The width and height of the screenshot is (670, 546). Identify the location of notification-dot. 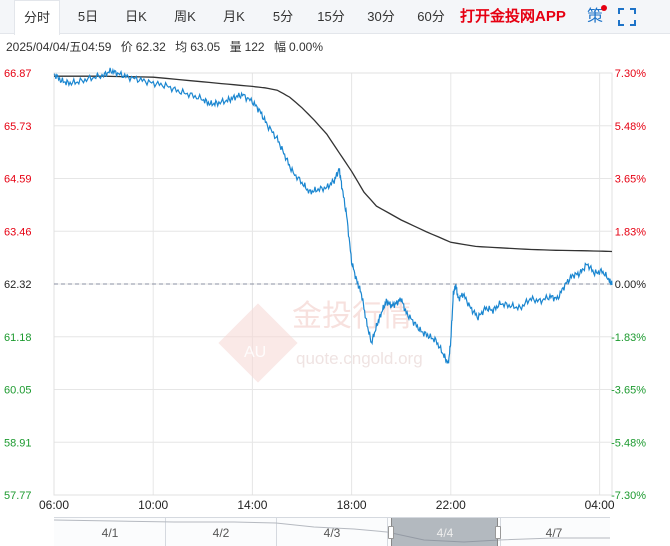
(604, 8).